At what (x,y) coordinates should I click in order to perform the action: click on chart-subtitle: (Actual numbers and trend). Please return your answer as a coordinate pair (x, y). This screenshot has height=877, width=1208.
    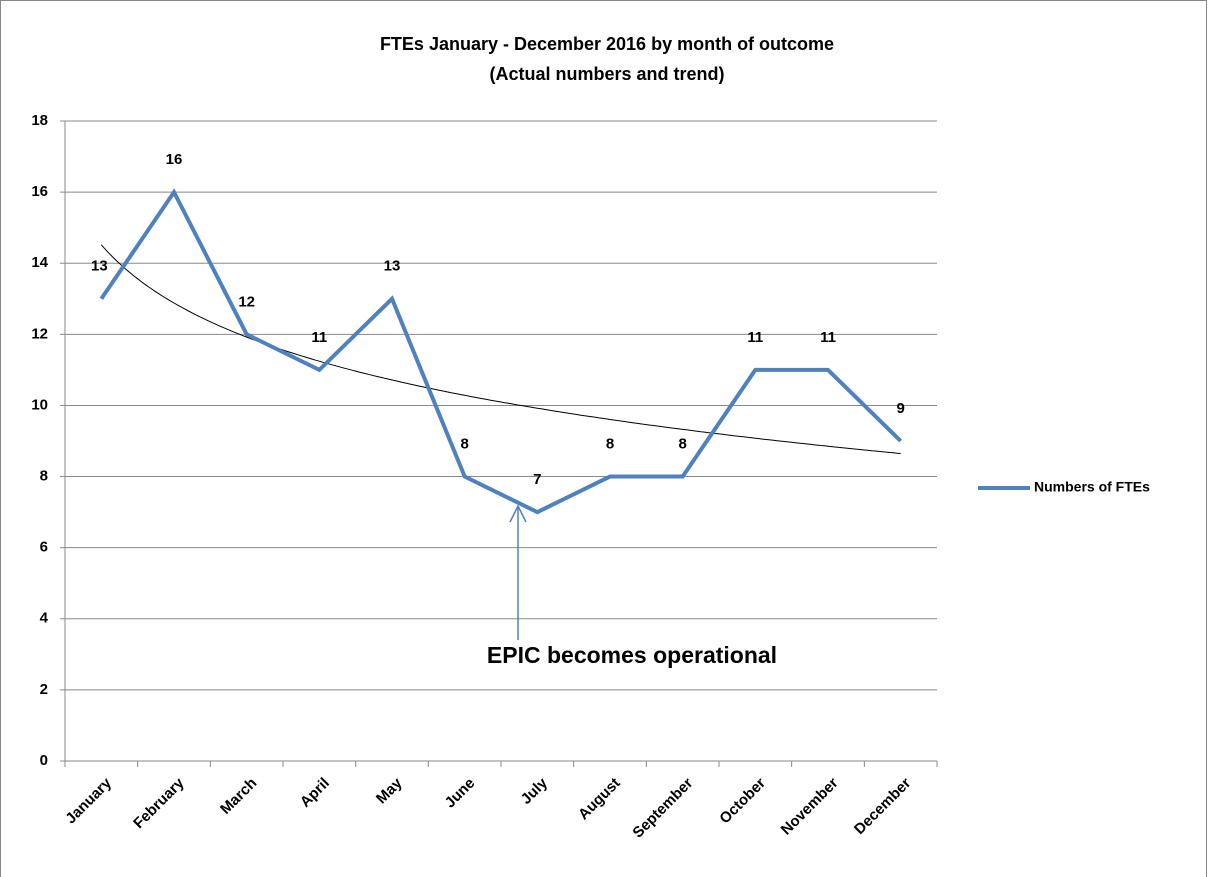
    Looking at the image, I should click on (606, 74).